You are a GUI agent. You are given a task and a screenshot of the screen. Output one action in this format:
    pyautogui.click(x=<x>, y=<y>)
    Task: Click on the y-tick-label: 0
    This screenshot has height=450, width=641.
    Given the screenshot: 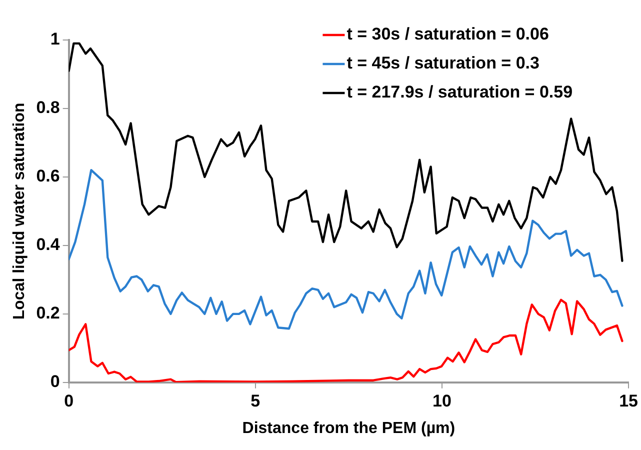 What is the action you would take?
    pyautogui.click(x=55, y=382)
    